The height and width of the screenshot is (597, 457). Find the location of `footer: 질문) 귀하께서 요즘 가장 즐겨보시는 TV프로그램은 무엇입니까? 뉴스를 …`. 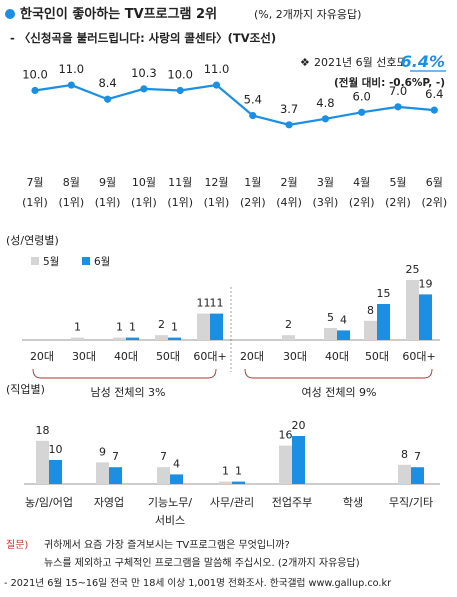

footer: 질문) 귀하께서 요즘 가장 즐겨보시는 TV프로그램은 무엇입니까? 뉴스를 … is located at coordinates (197, 563).